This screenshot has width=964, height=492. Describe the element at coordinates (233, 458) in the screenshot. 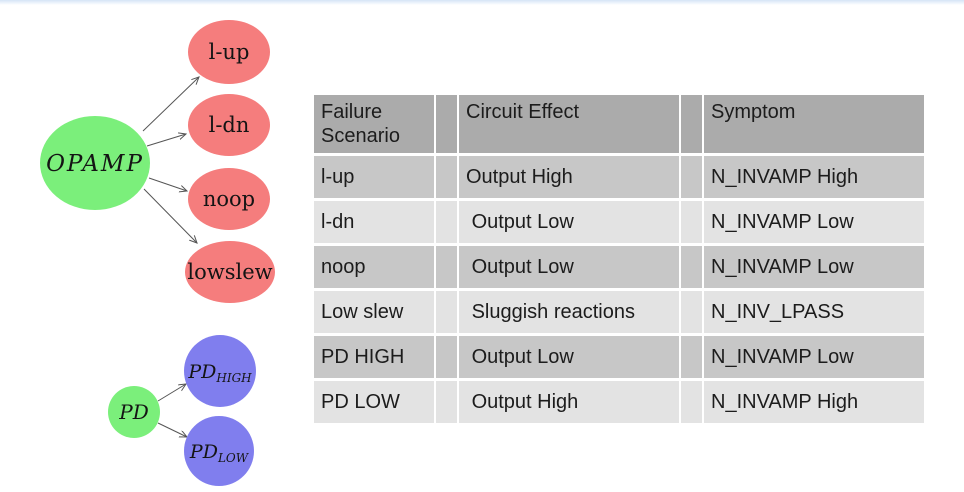

I see `node-pd-low-label-subscript: LOW` at that location.